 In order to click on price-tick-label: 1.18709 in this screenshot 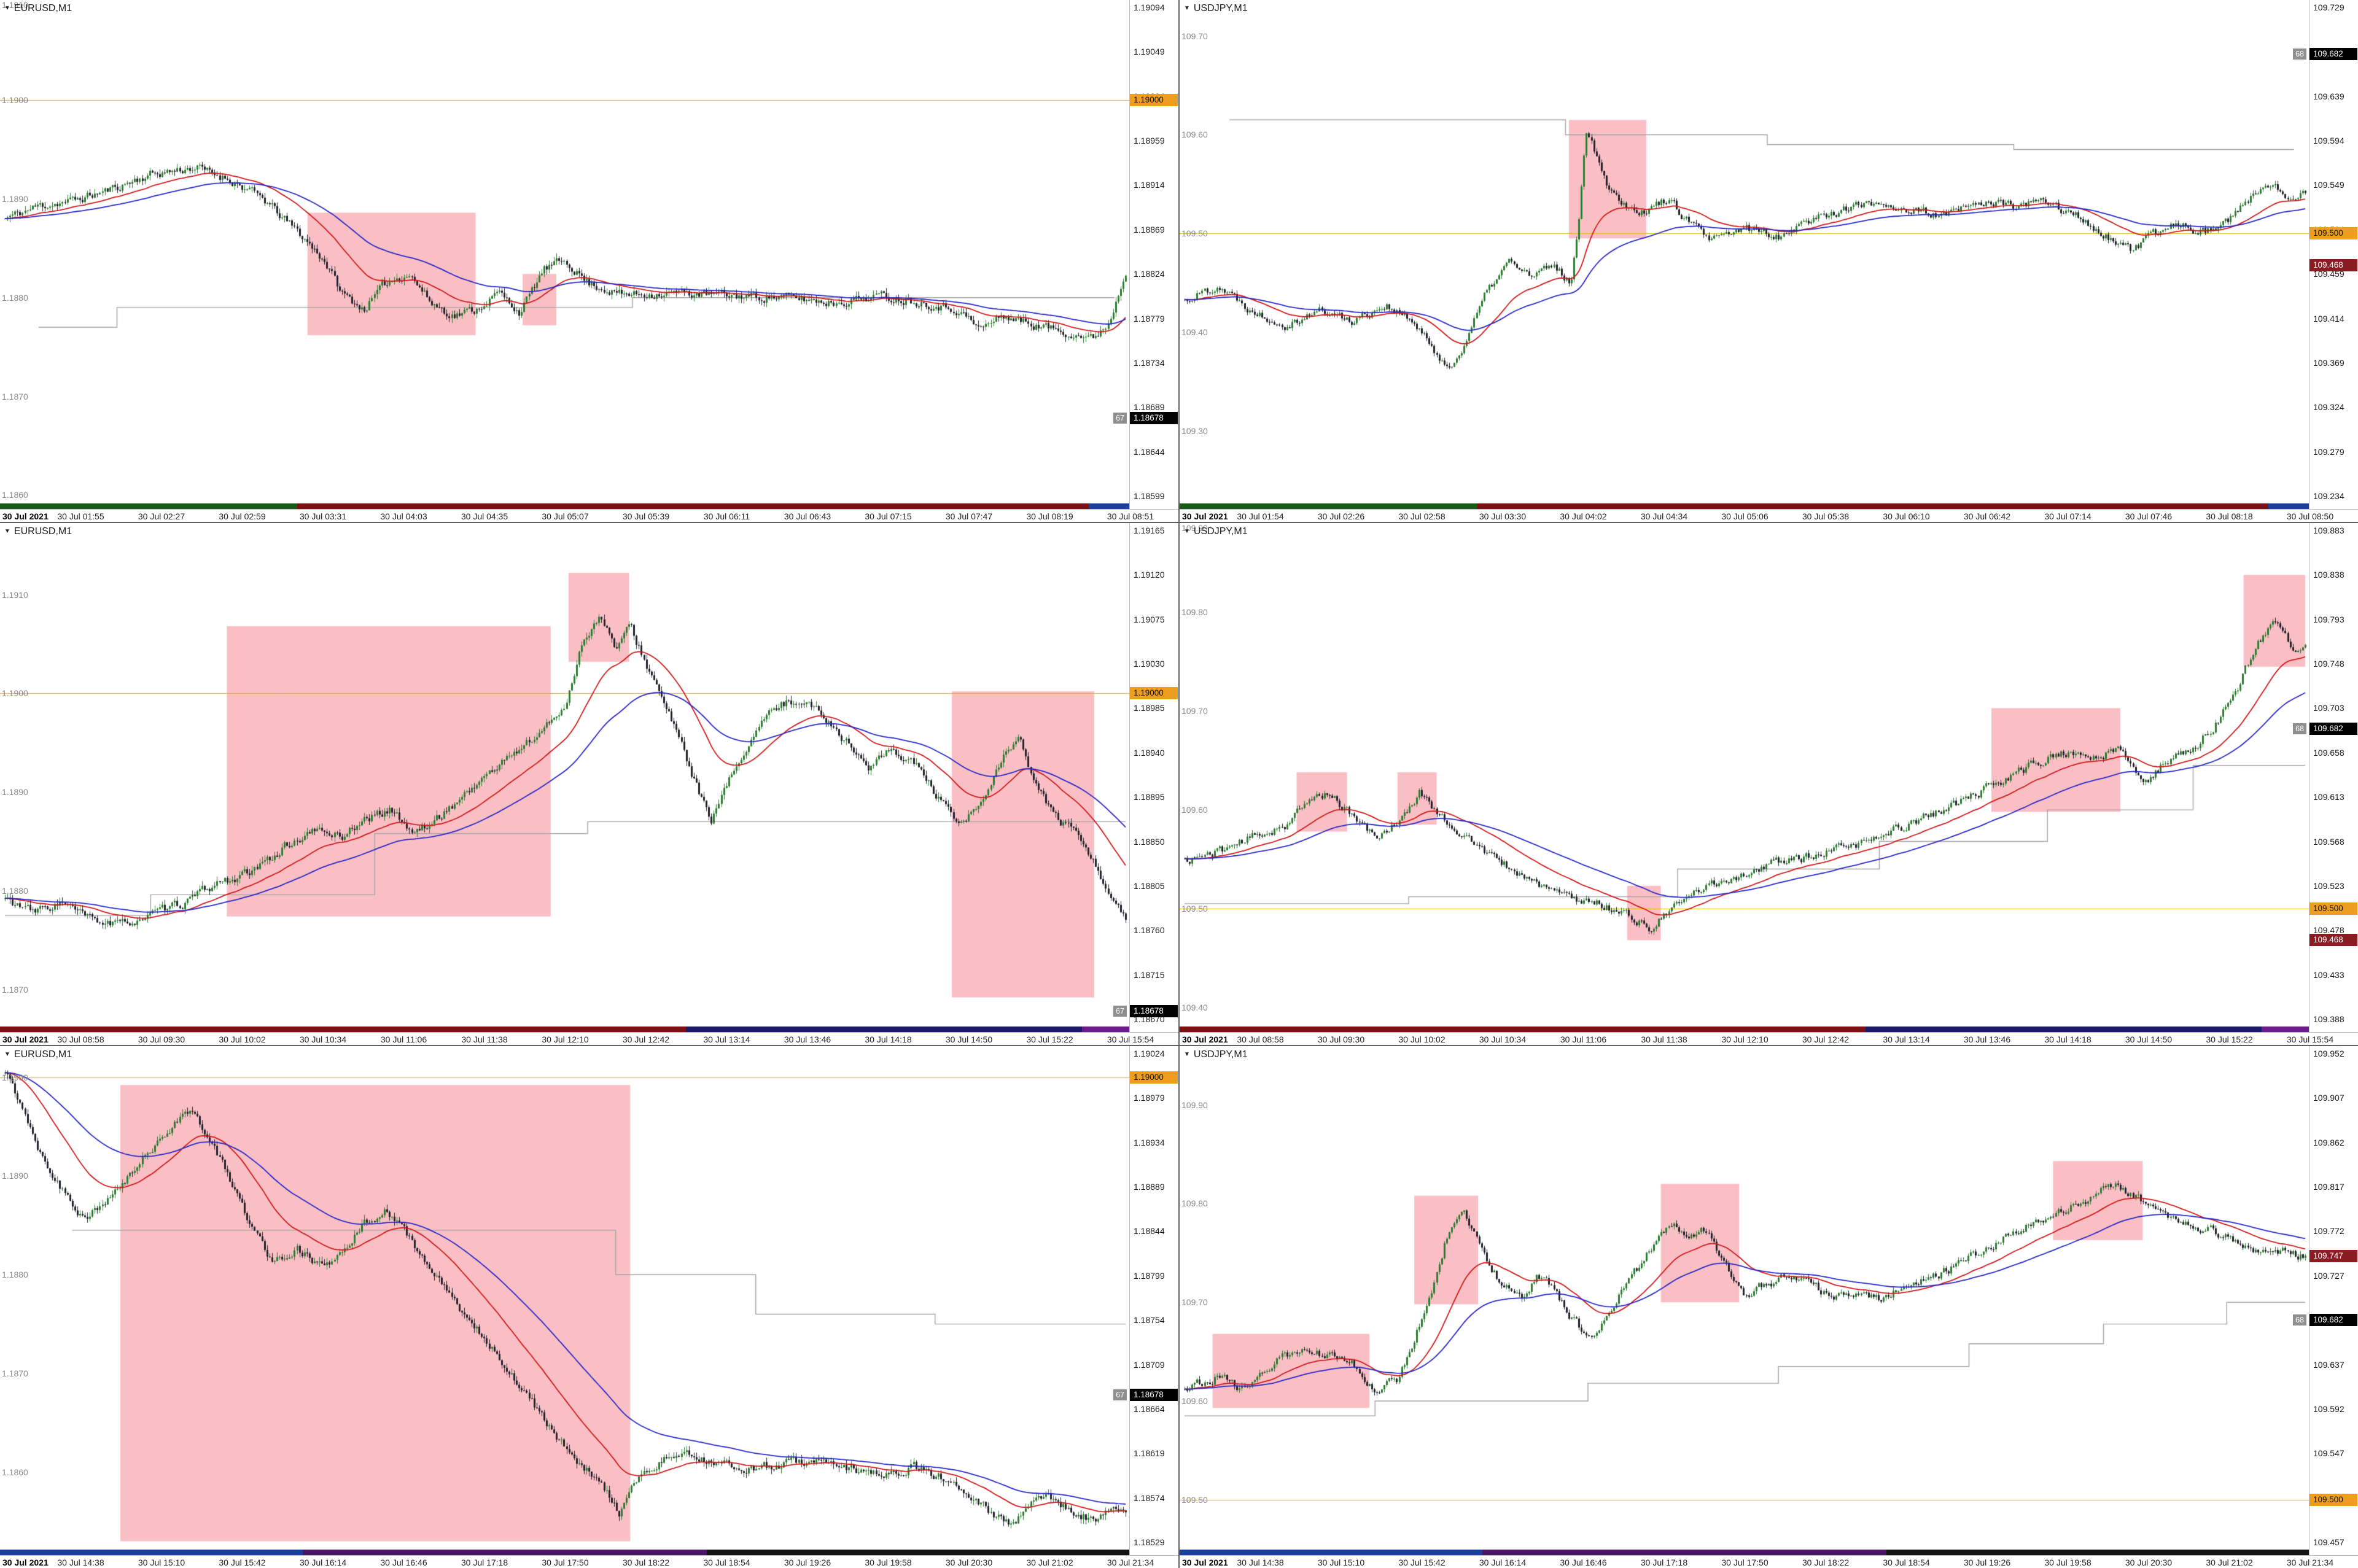, I will do `click(1149, 1365)`.